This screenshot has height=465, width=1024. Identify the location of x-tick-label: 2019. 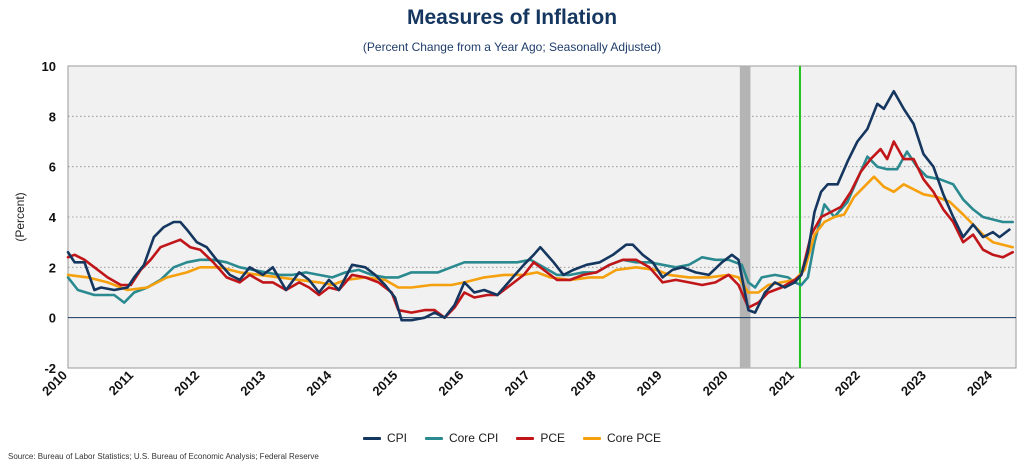
(649, 383).